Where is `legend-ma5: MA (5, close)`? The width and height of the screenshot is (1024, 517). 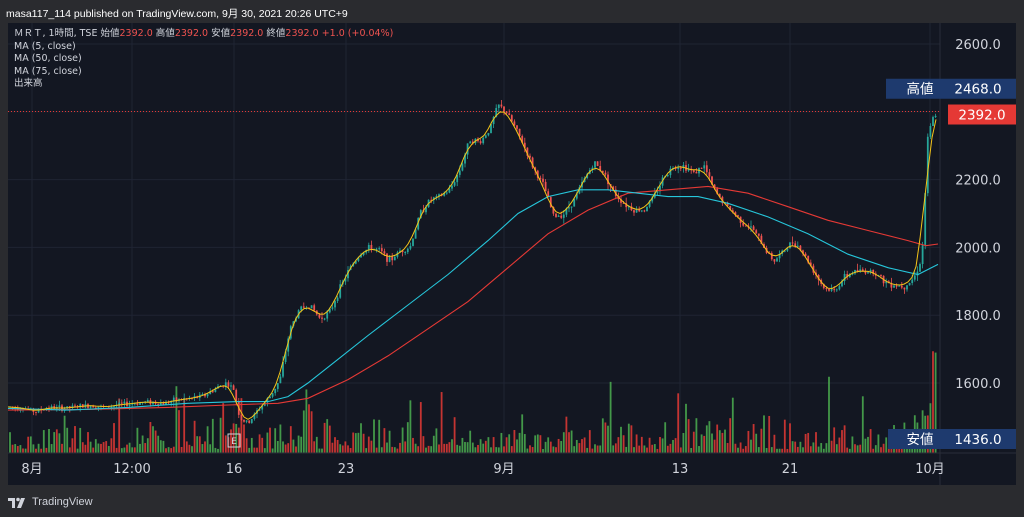 legend-ma5: MA (5, close) is located at coordinates (45, 46).